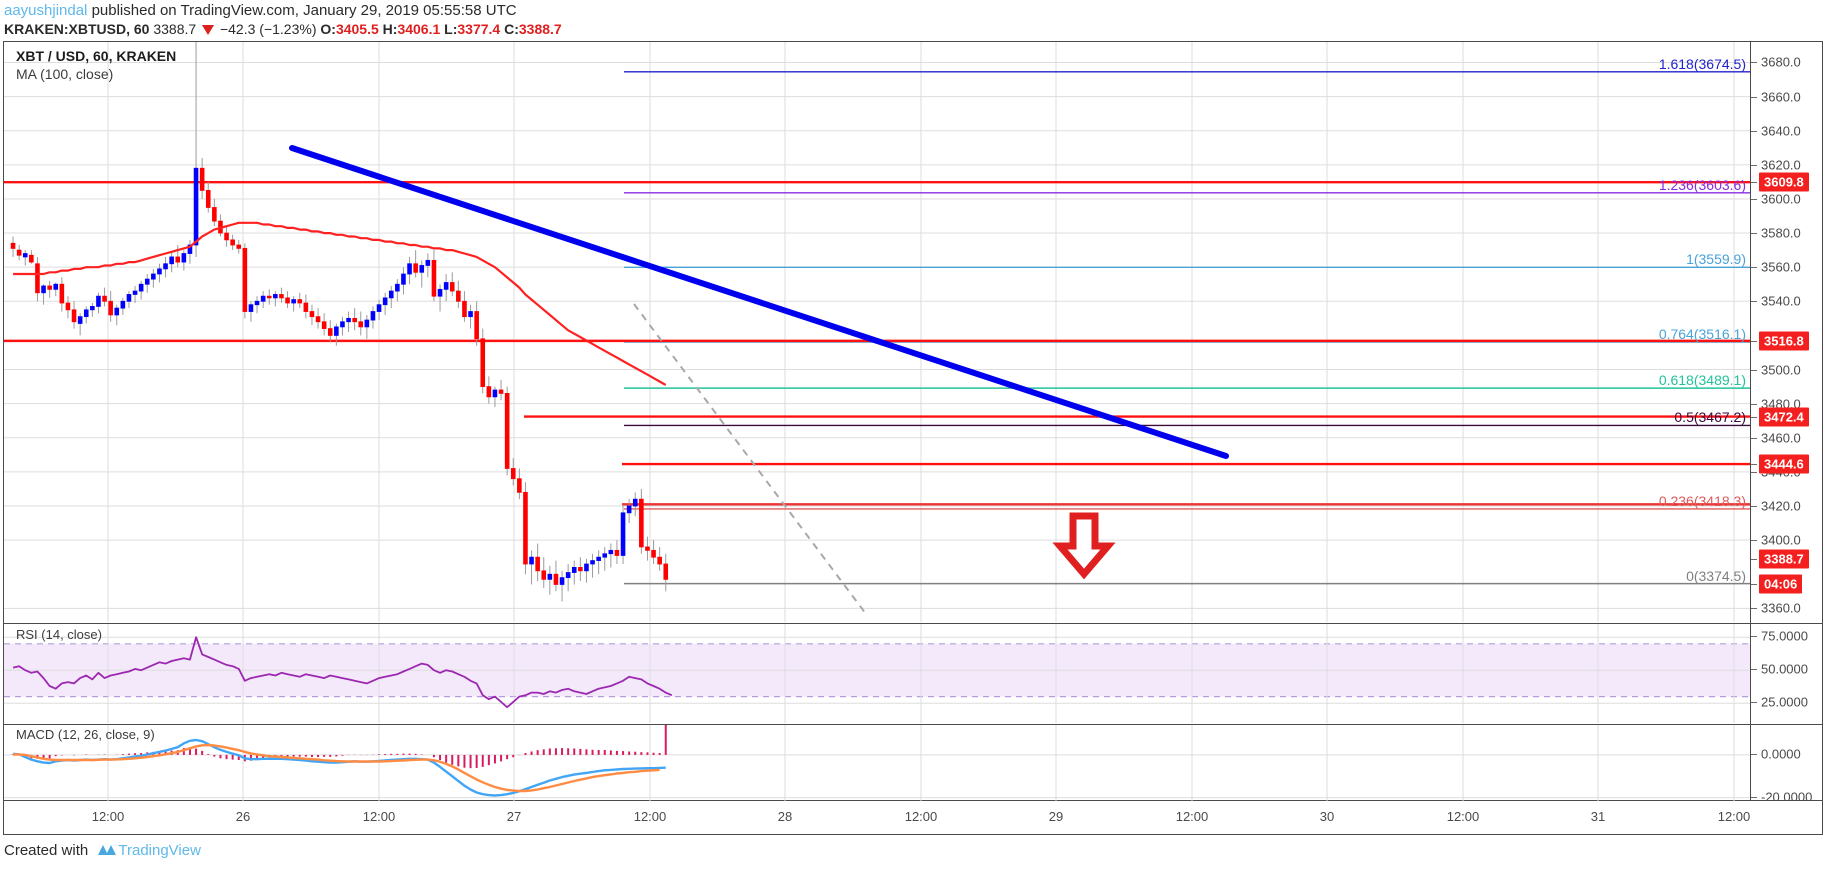  Describe the element at coordinates (1716, 259) in the screenshot. I see `fib-level-label-1: 1(3559.9)` at that location.